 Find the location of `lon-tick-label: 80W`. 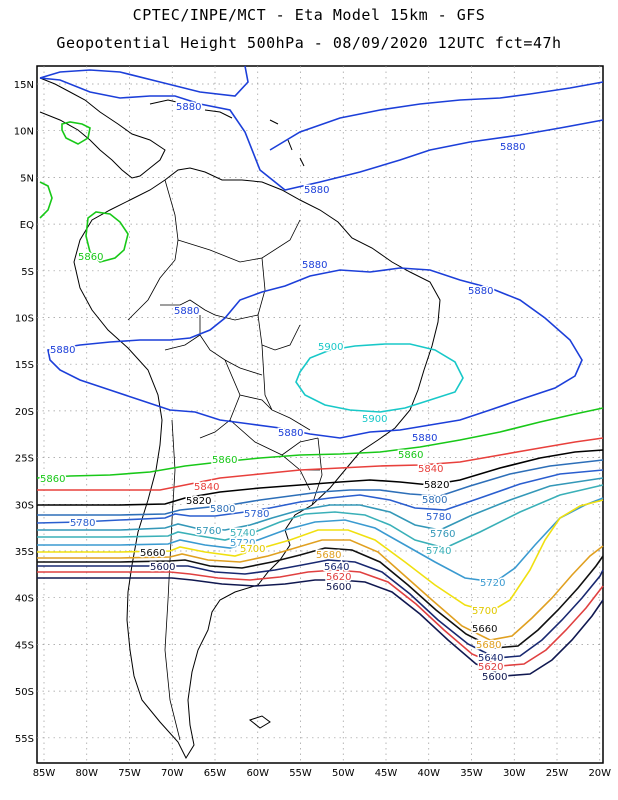

lon-tick-label: 80W is located at coordinates (86, 773).